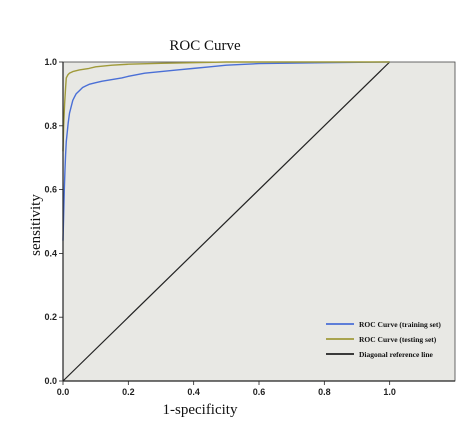 The image size is (474, 426). I want to click on x-tick-label: 0.2, so click(128, 392).